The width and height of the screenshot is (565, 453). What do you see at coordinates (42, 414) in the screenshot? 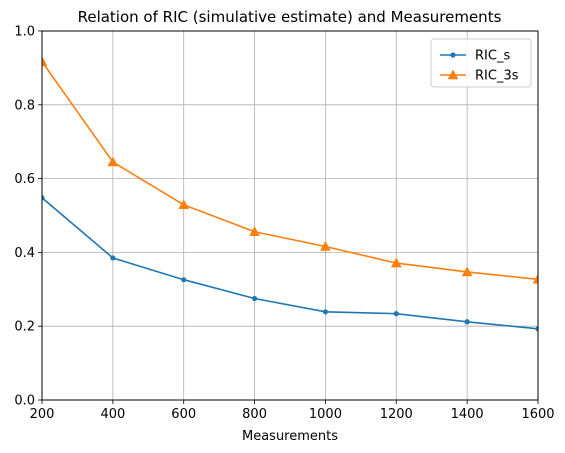
I see `x-tick-label: 200` at bounding box center [42, 414].